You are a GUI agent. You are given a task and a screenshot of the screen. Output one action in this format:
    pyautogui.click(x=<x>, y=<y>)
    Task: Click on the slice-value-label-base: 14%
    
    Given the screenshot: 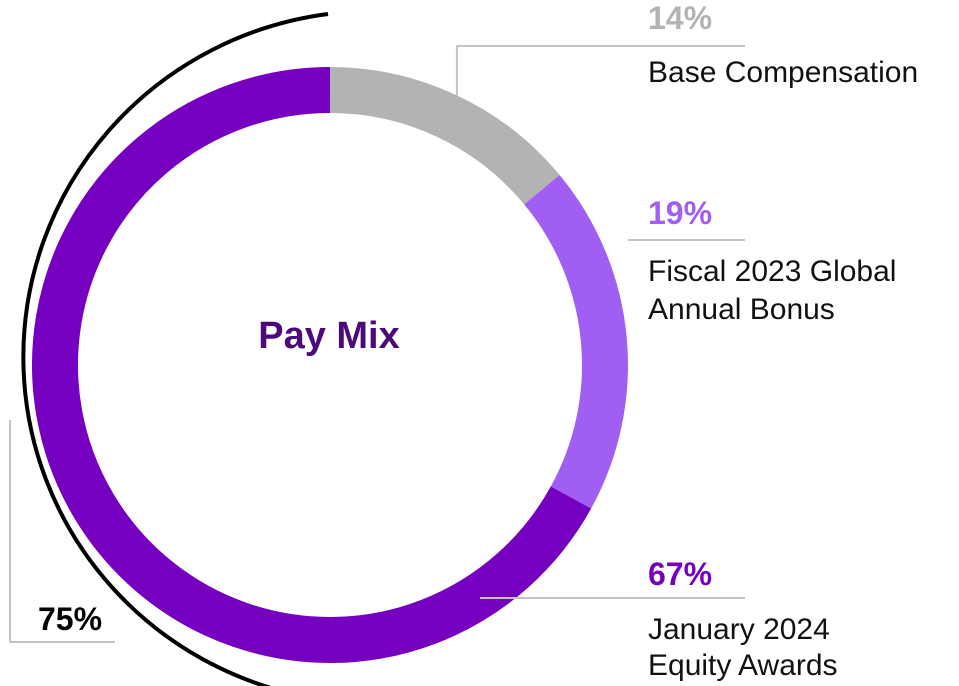 What is the action you would take?
    pyautogui.click(x=680, y=18)
    